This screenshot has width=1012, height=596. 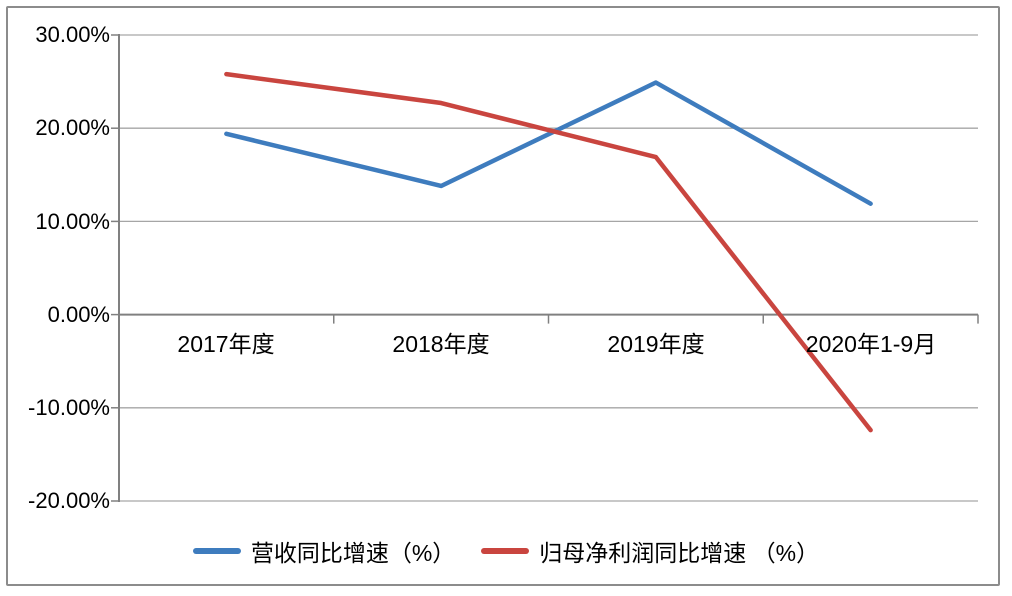 I want to click on x-axis-category-label: 2020年1-9月, so click(x=871, y=344).